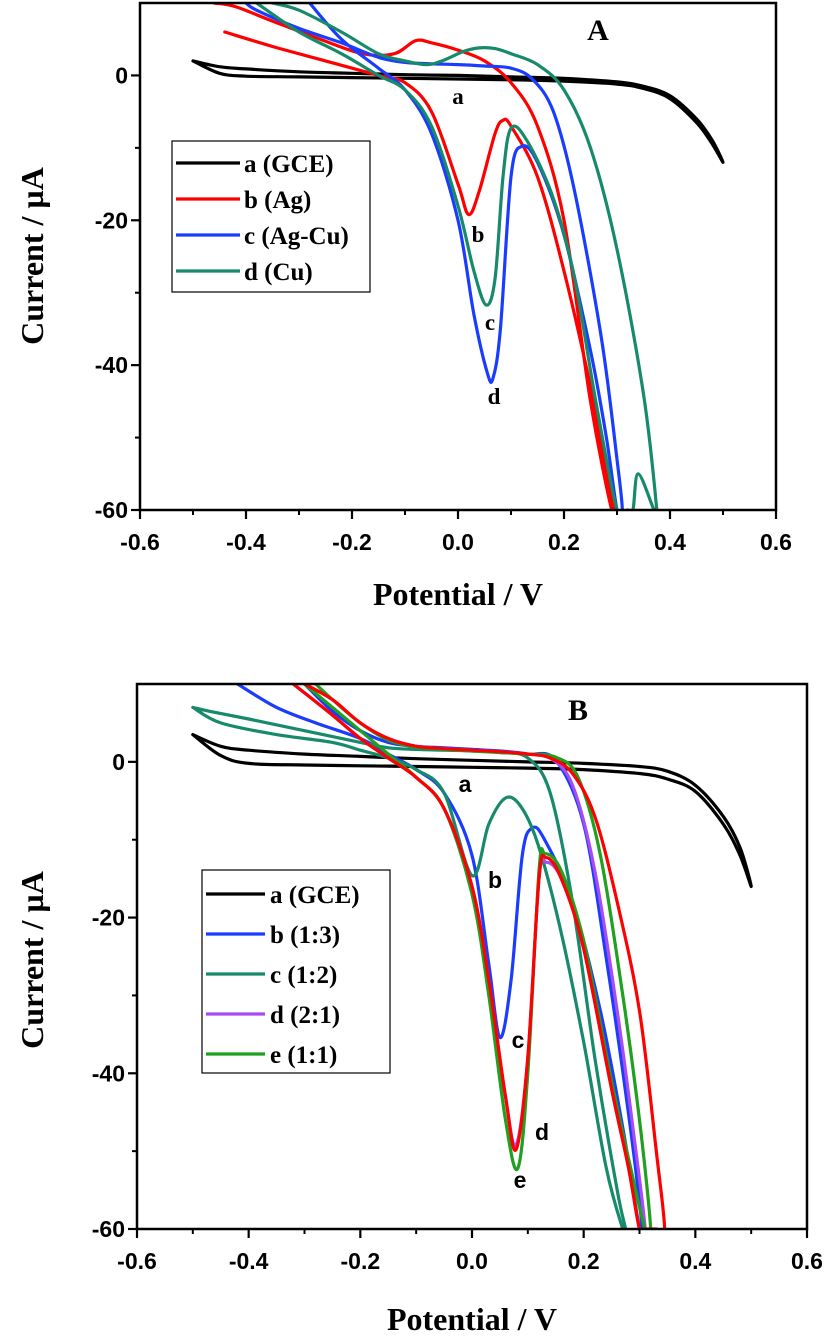 The height and width of the screenshot is (1340, 832). I want to click on legend-entry: b (Ag), so click(277, 200).